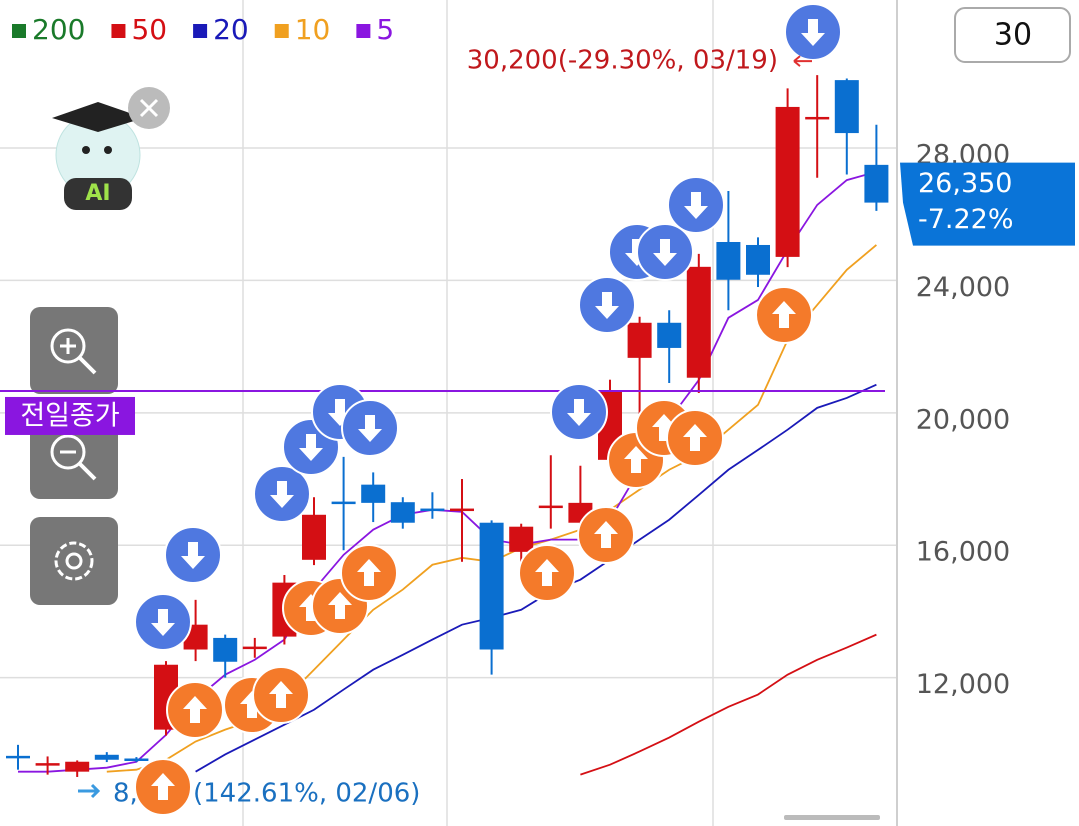  Describe the element at coordinates (963, 552) in the screenshot. I see `y-tick-label: 16,000` at that location.